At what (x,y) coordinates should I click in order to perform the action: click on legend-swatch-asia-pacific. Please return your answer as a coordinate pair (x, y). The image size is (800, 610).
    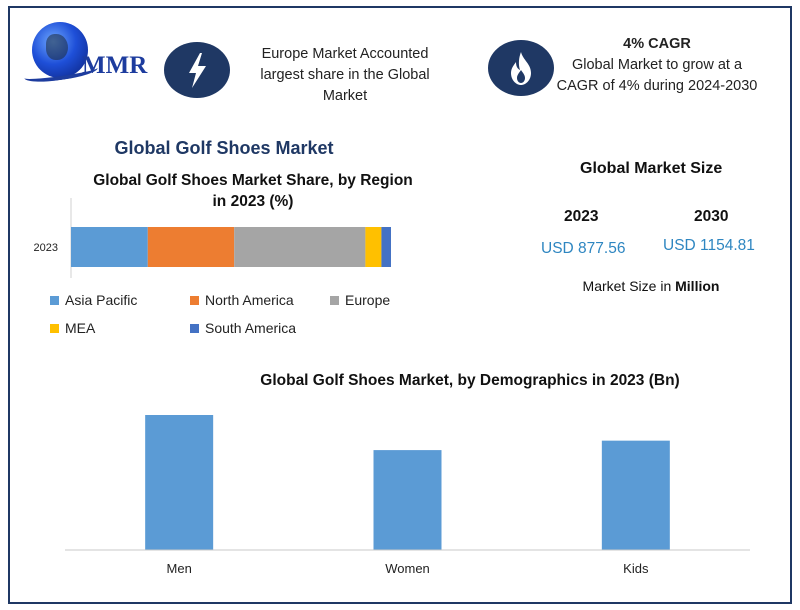
    Looking at the image, I should click on (54, 300).